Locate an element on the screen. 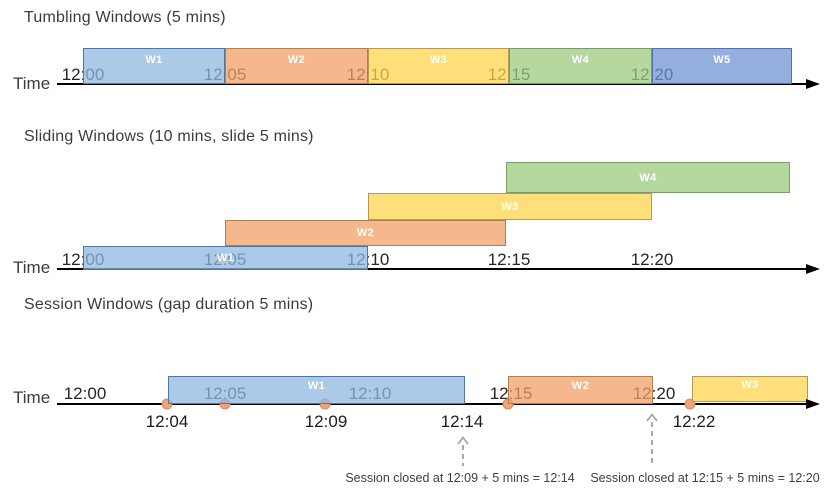  tick-label: 12:20 is located at coordinates (652, 259).